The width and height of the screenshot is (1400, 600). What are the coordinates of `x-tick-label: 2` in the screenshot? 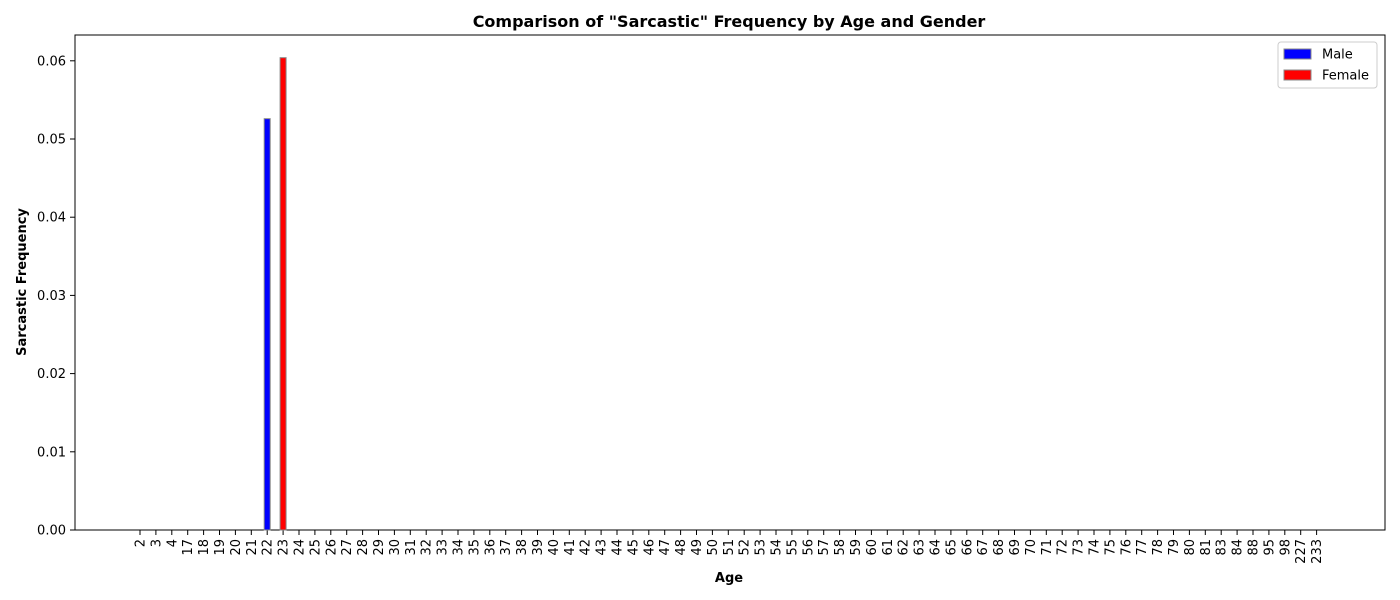 It's located at (141, 543).